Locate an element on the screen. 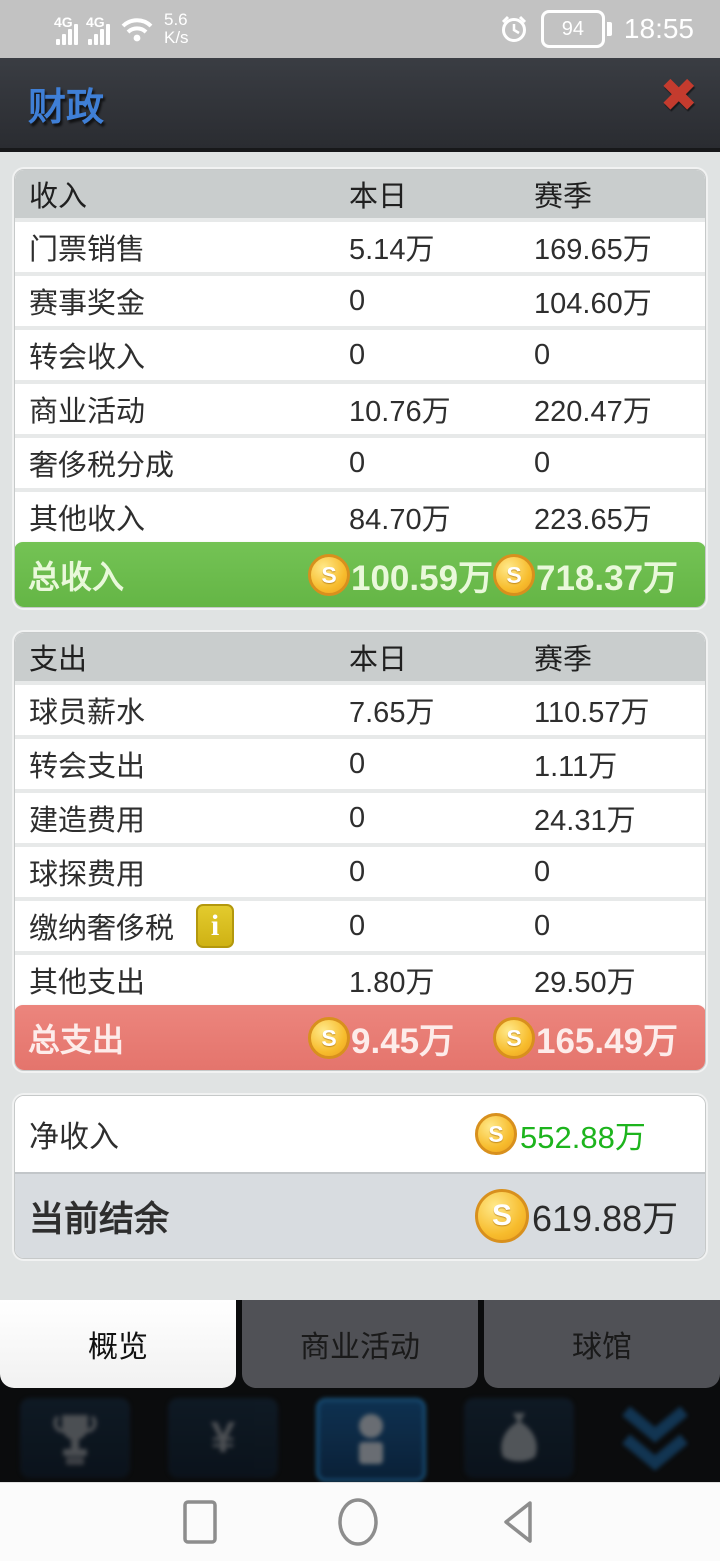  expense-table-header: 支出 本日 赛季 is located at coordinates (360, 657).